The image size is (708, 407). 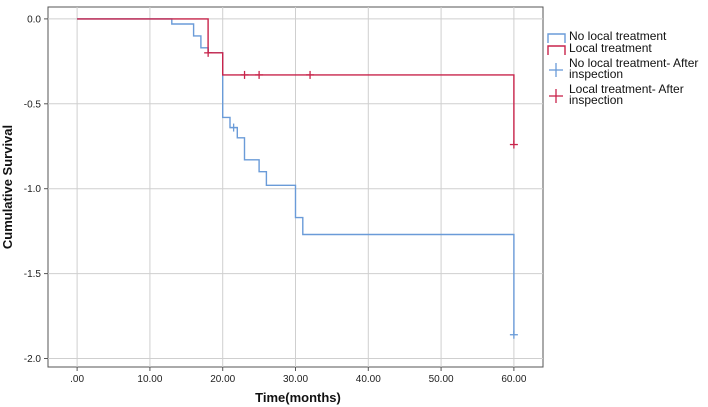 What do you see at coordinates (298, 397) in the screenshot?
I see `x-axis-title: Time(months)` at bounding box center [298, 397].